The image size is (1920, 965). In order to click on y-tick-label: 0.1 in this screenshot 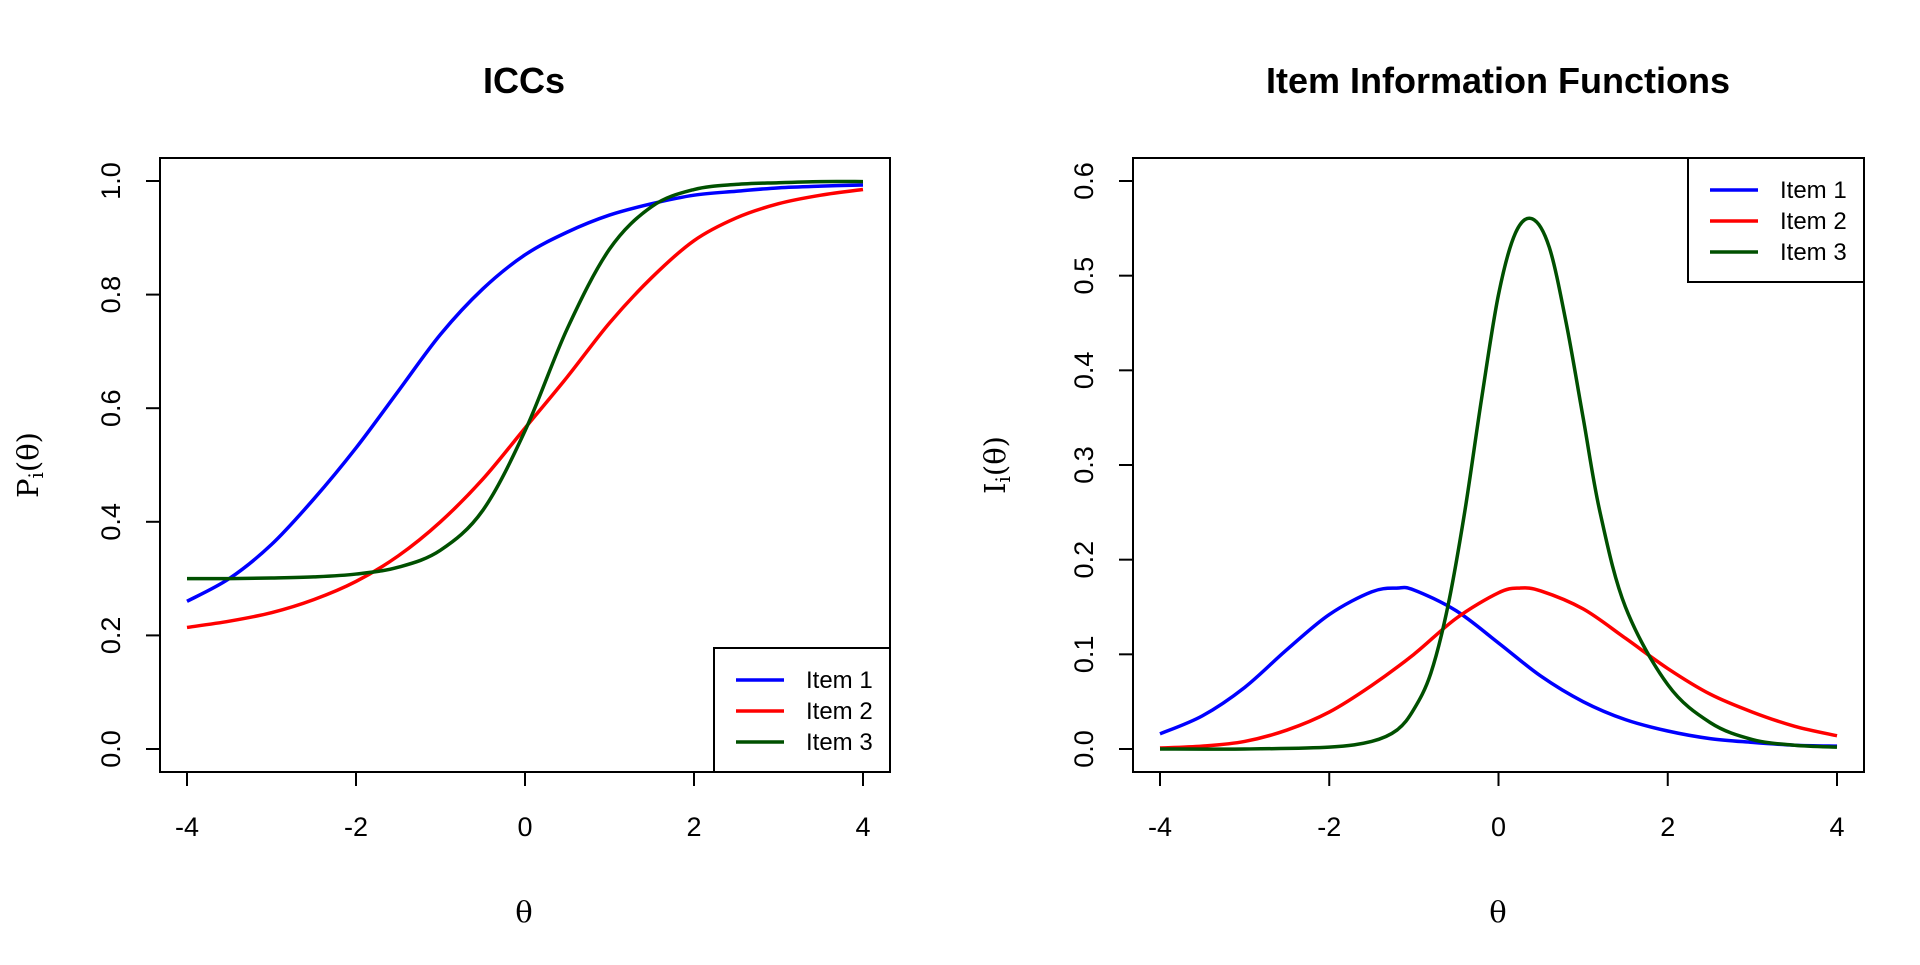, I will do `click(1084, 655)`.